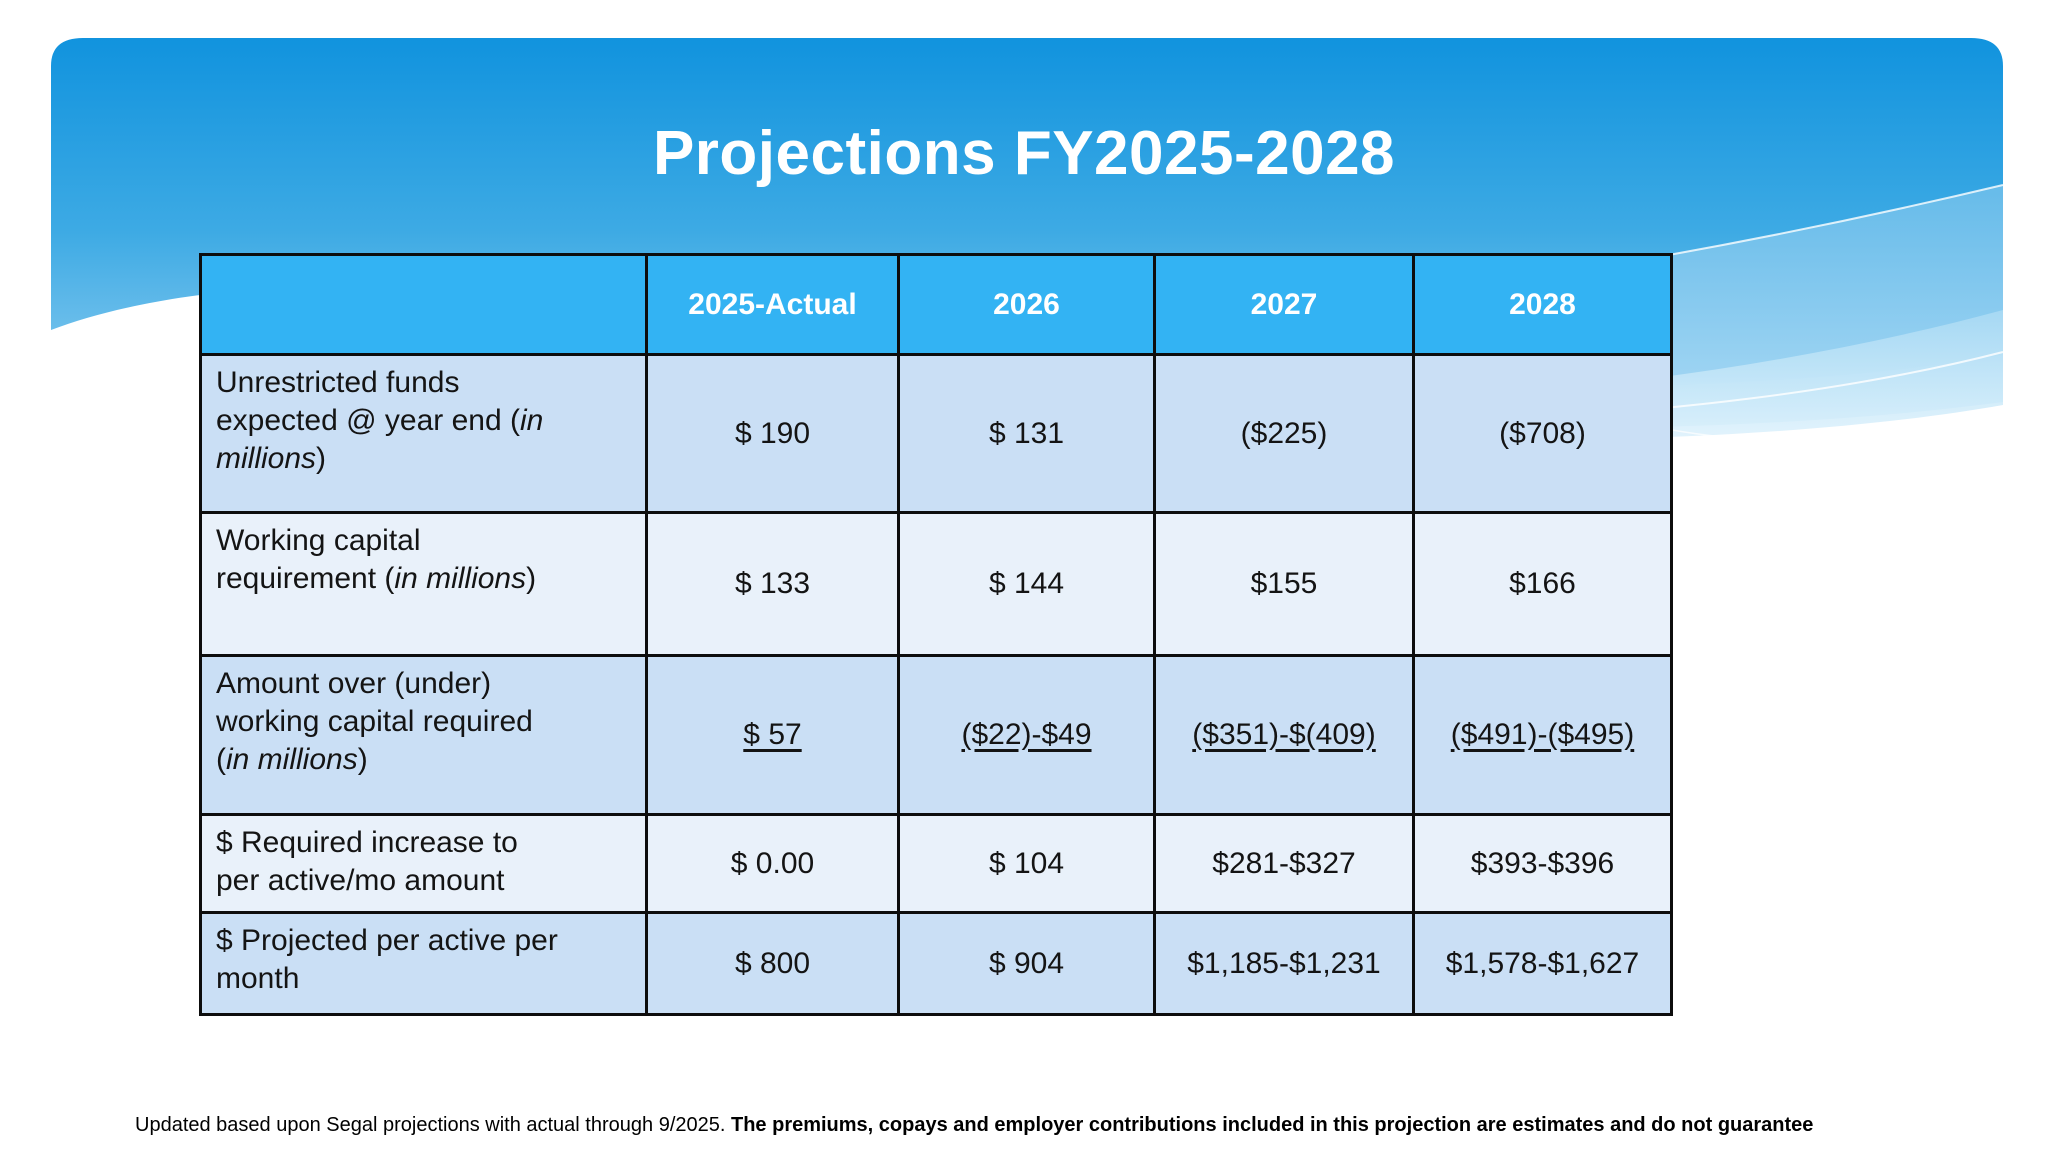 This screenshot has height=1152, width=2048. What do you see at coordinates (772, 584) in the screenshot?
I see `value-cell: $ 133` at bounding box center [772, 584].